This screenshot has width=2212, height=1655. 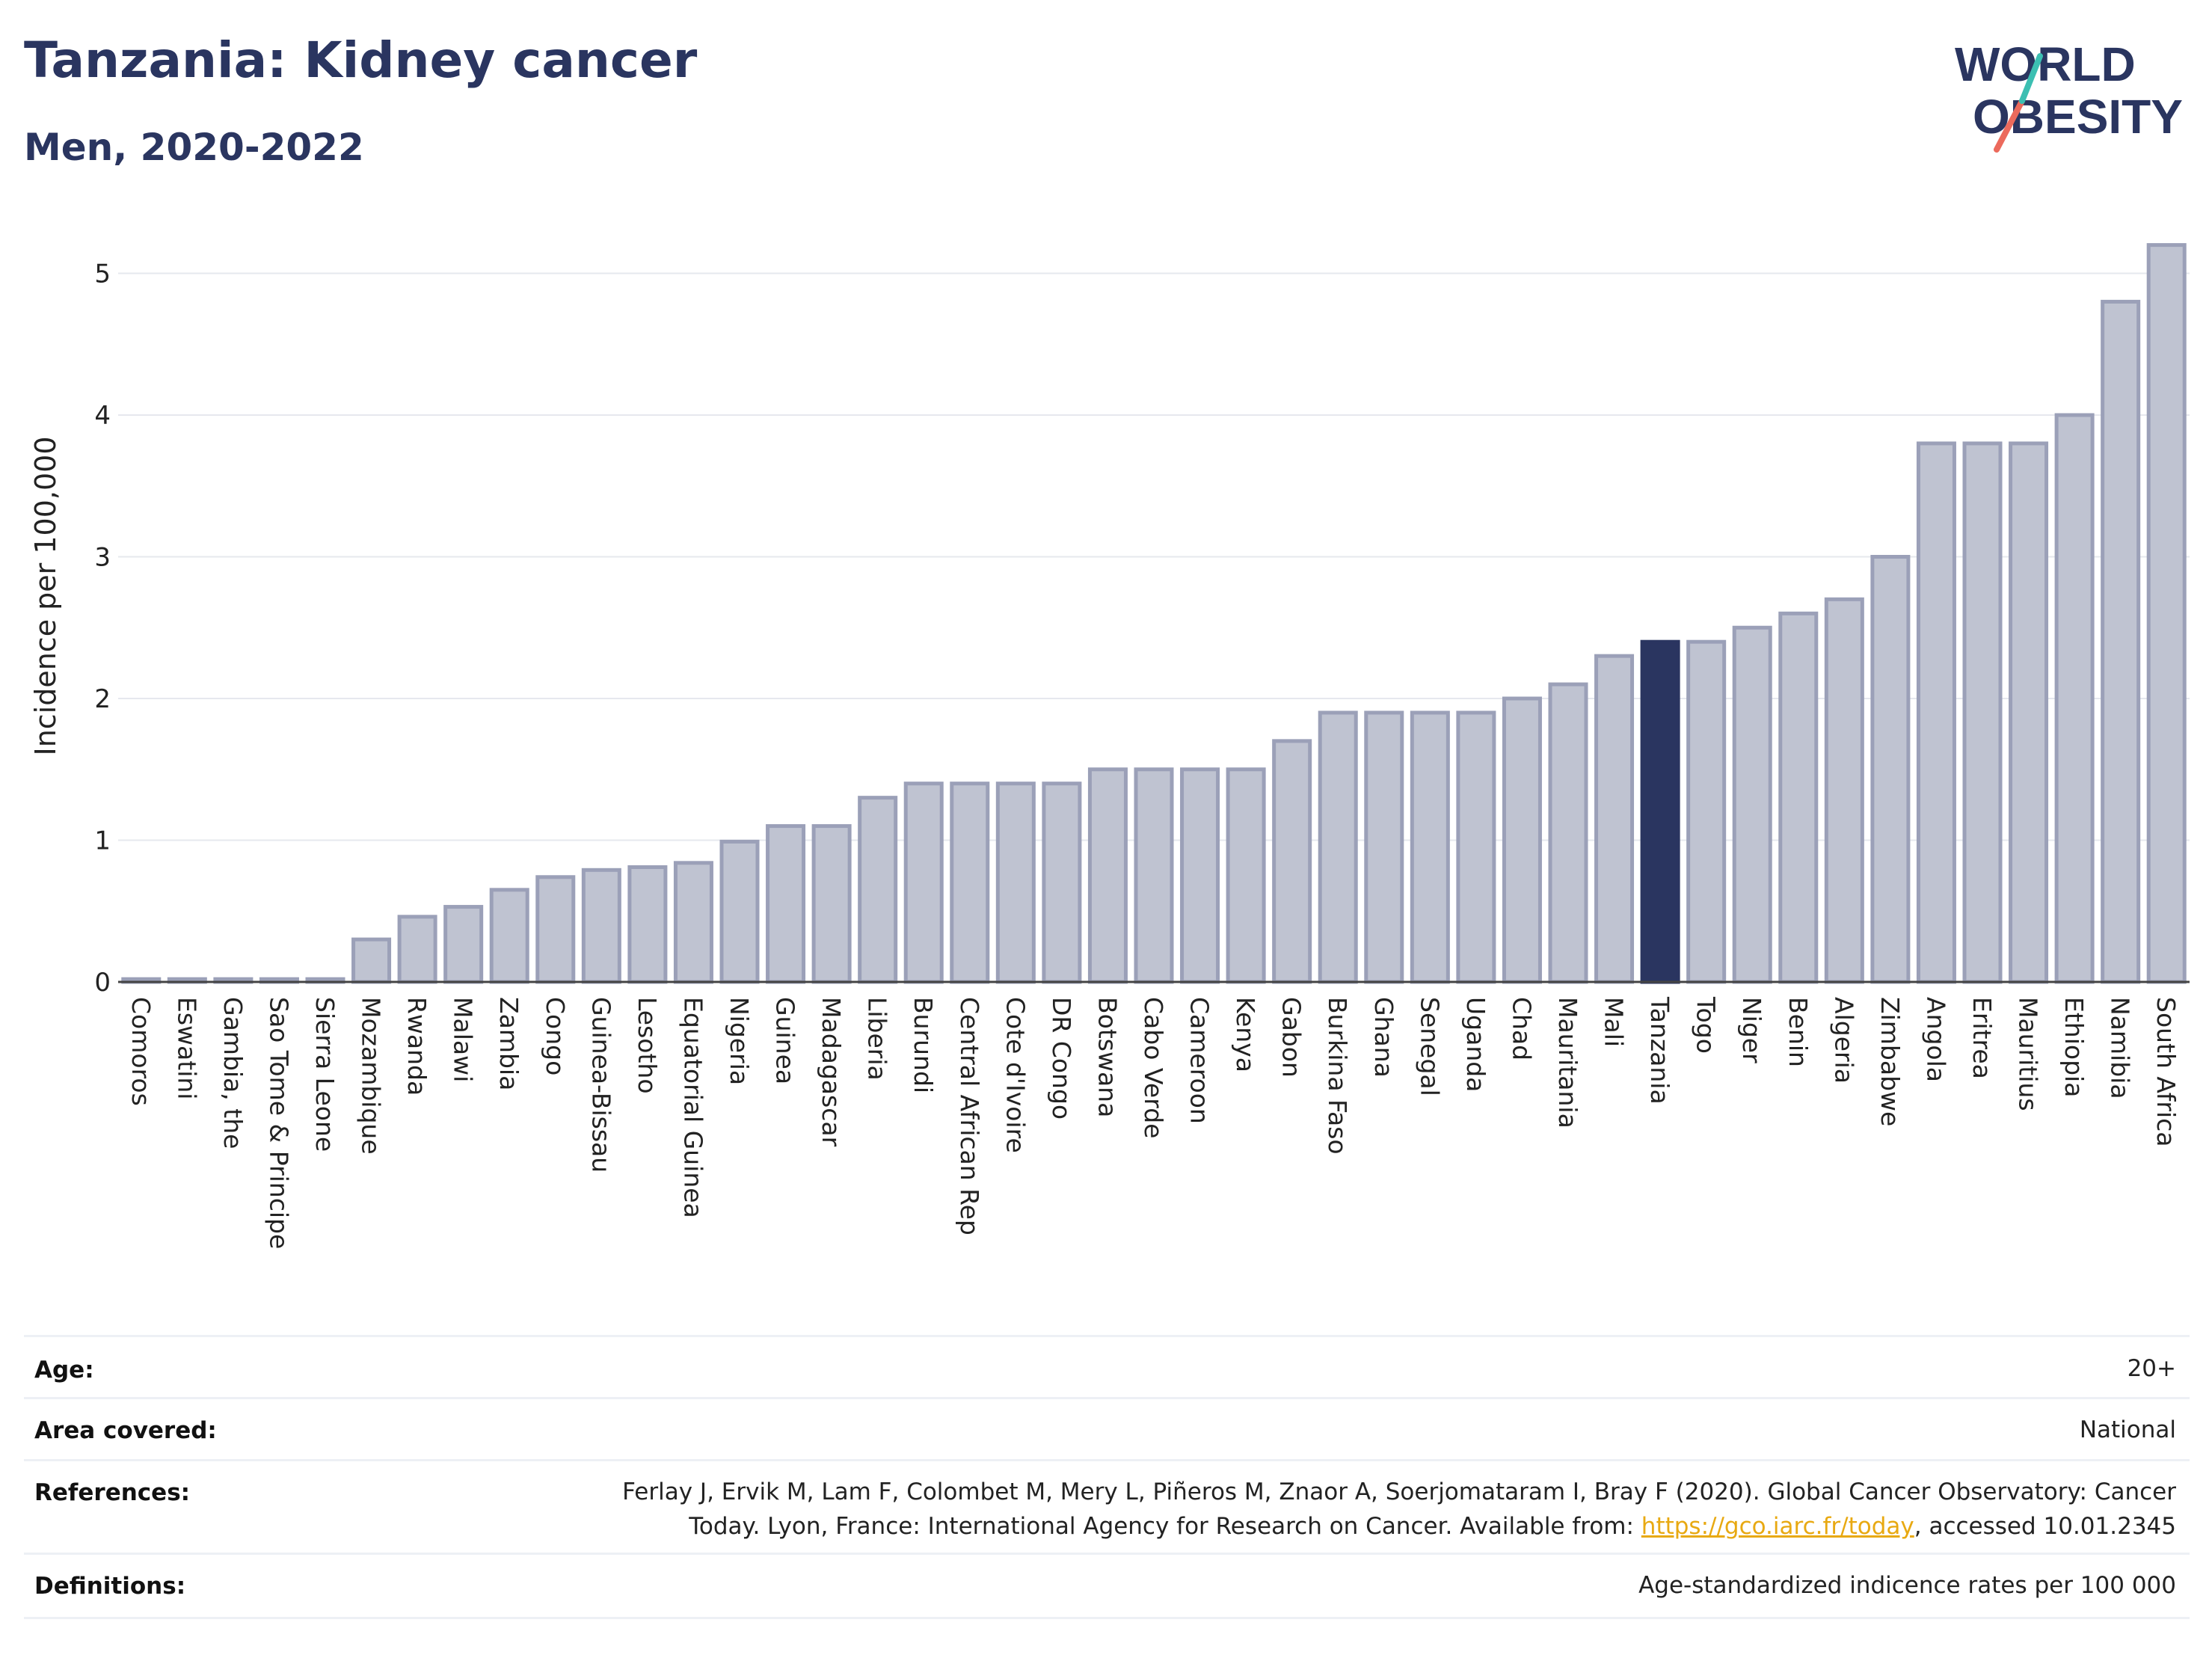 I want to click on bar-gabon, so click(x=1292, y=861).